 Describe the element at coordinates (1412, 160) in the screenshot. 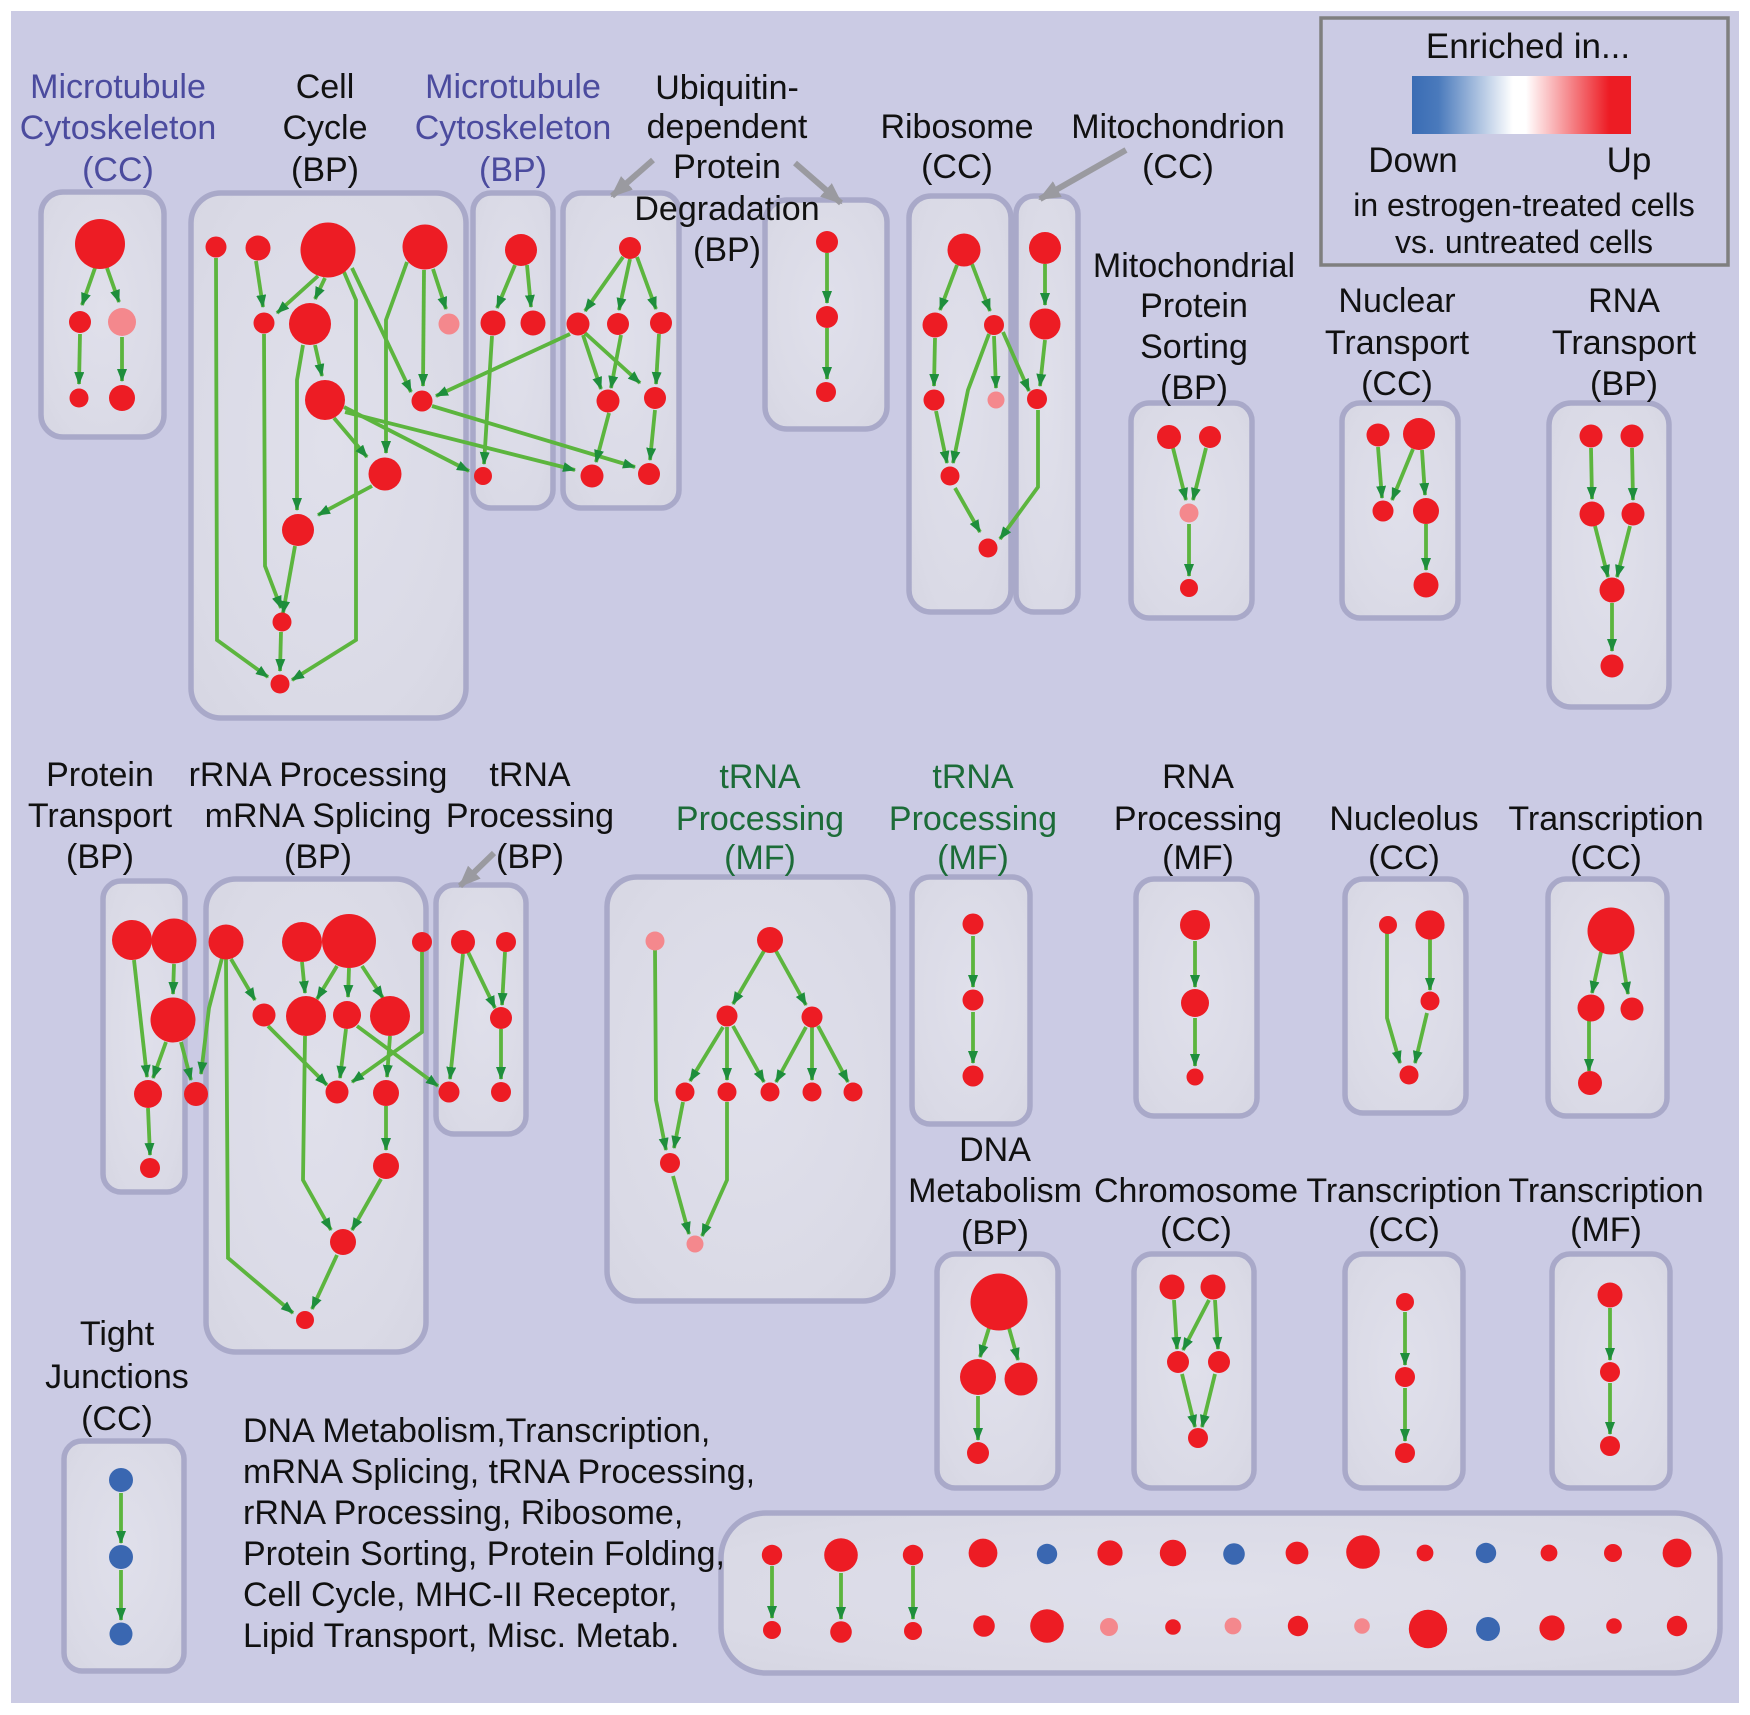

I see `svg-text: Down` at that location.